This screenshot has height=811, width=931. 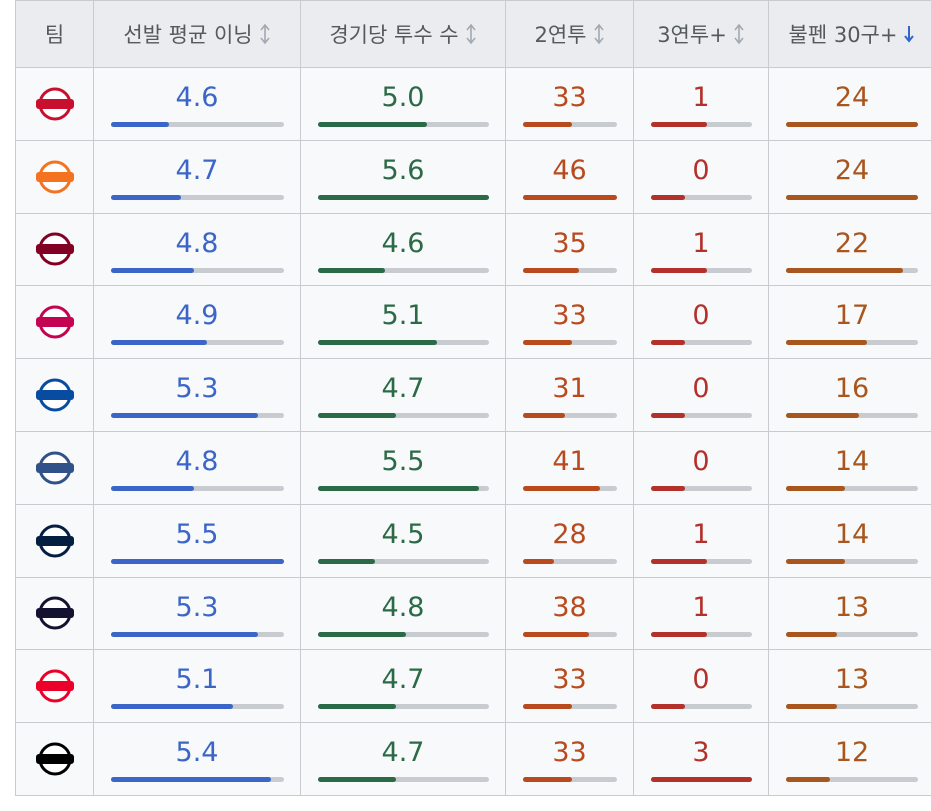 I want to click on stat-cell: 38, so click(x=569, y=613).